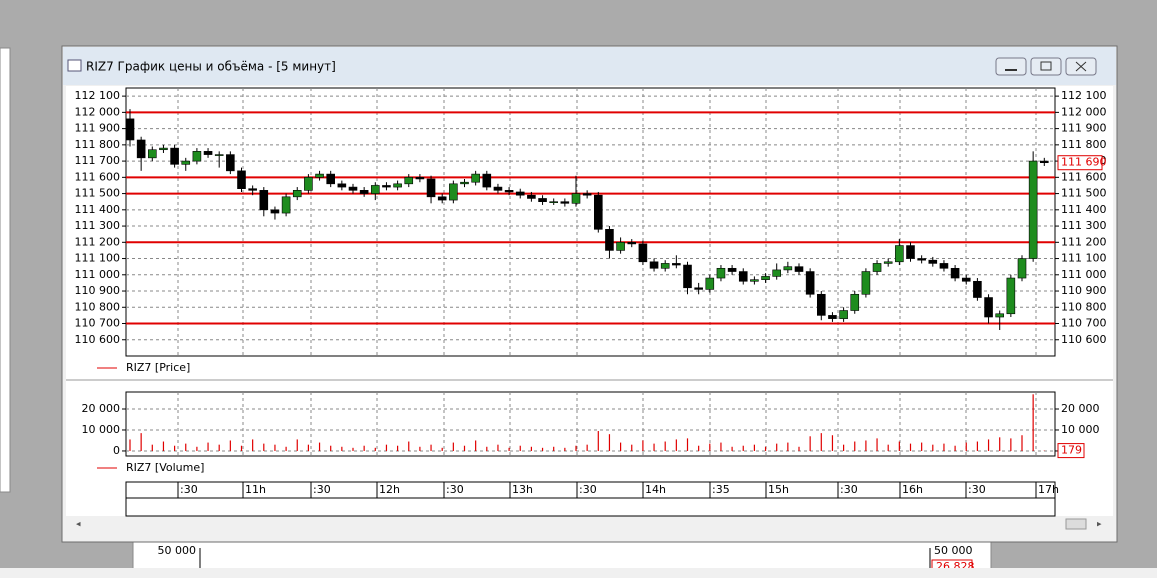 This screenshot has height=578, width=1157. I want to click on maximize-button, so click(1046, 66).